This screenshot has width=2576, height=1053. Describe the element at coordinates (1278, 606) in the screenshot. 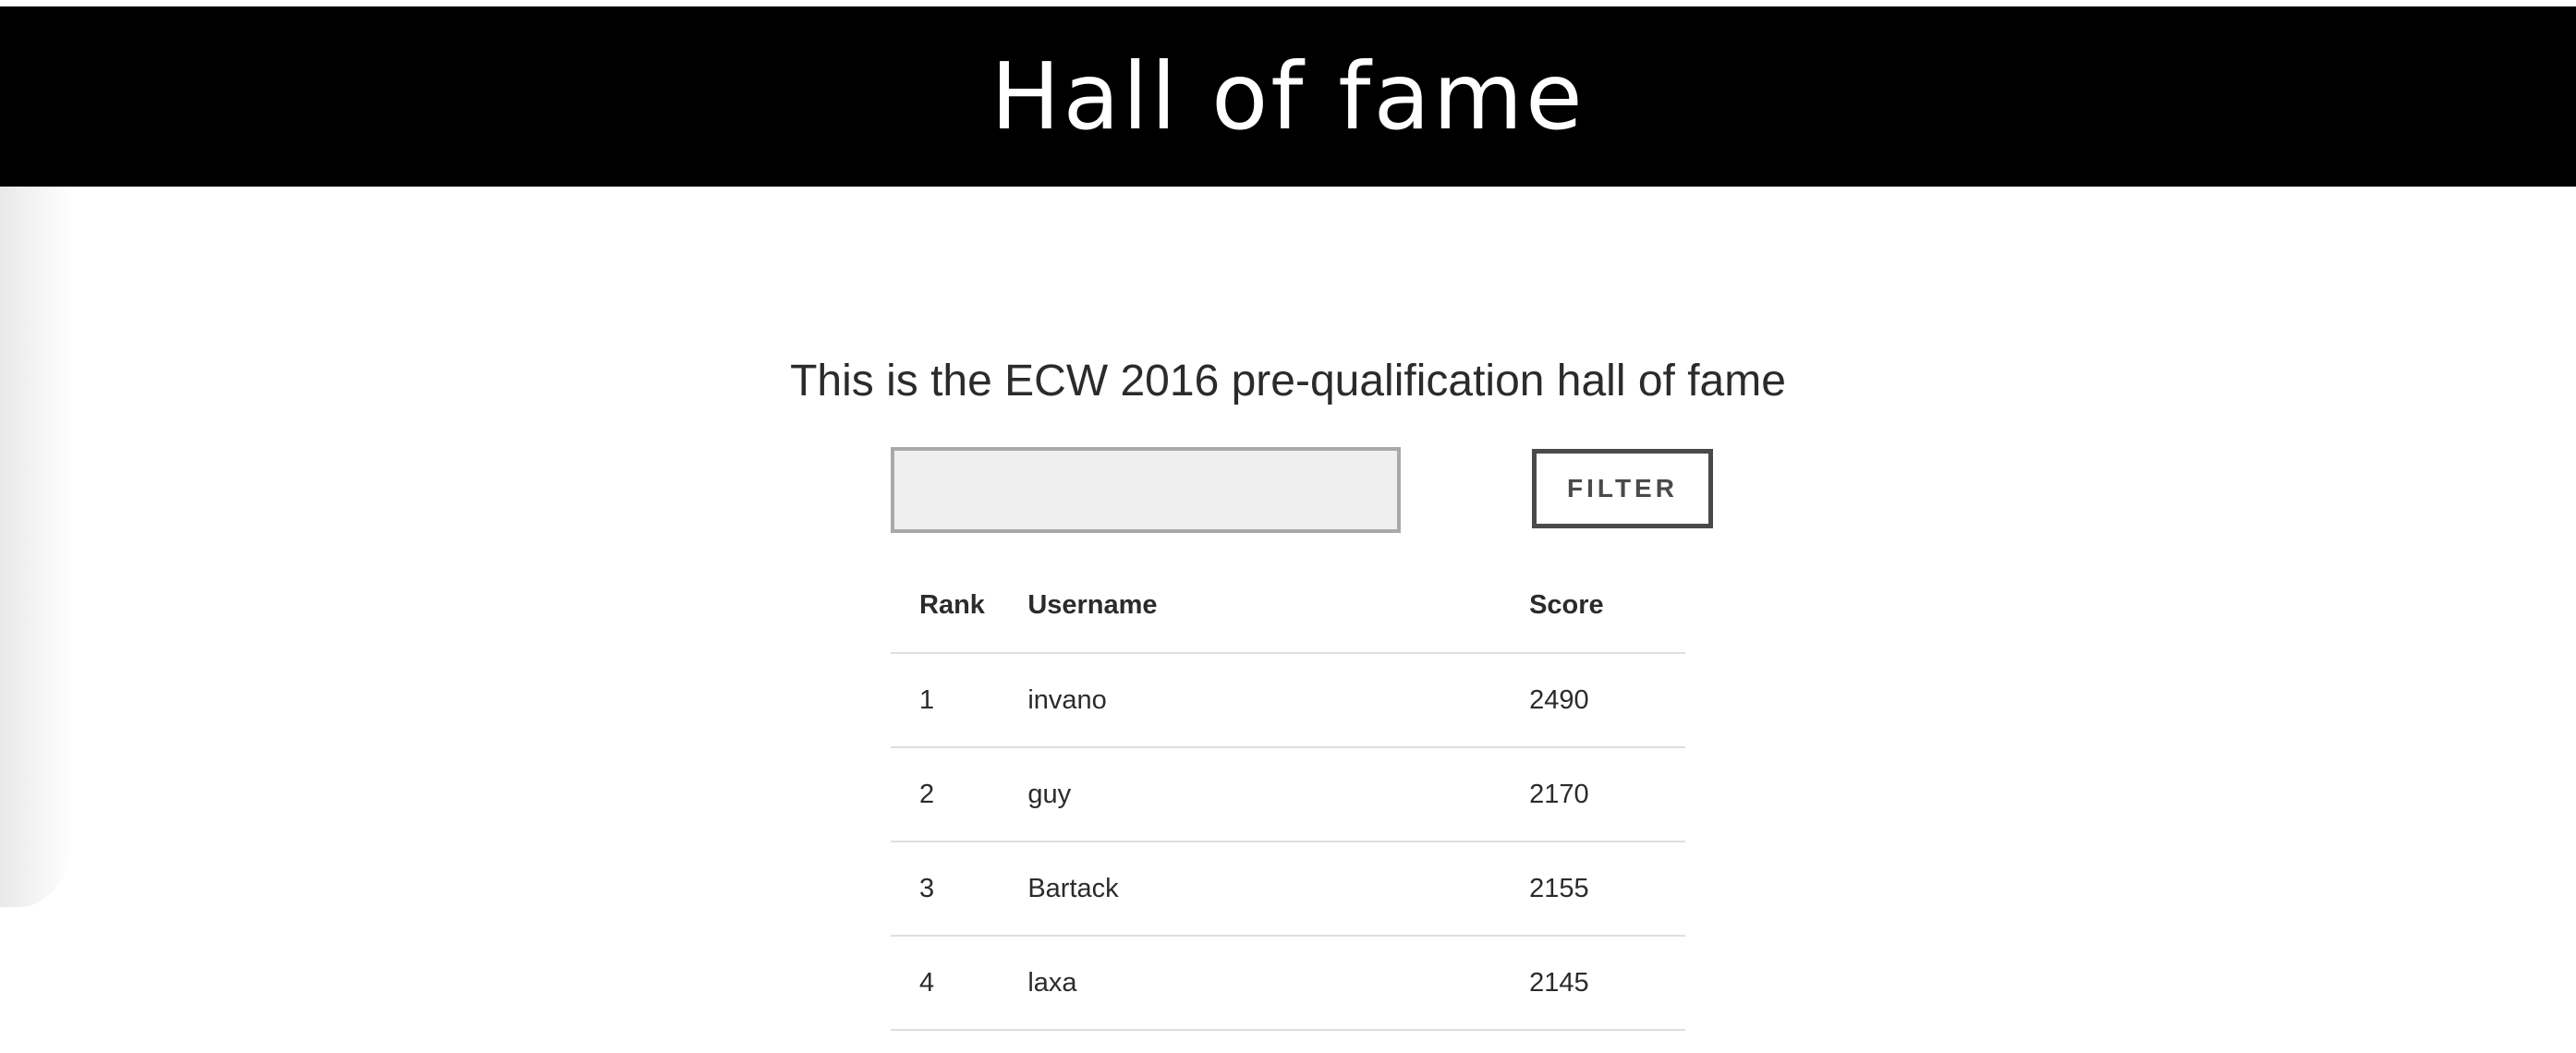

I see `column-header-username: Username` at that location.